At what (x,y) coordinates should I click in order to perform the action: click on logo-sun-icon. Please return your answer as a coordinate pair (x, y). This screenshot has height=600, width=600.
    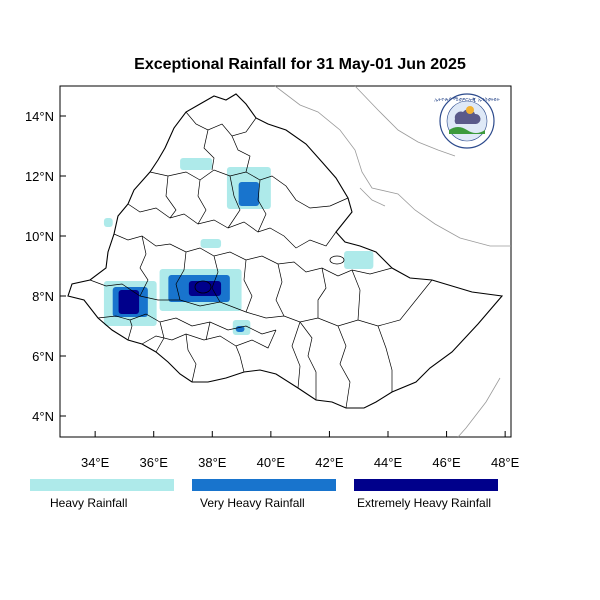
    Looking at the image, I should click on (470, 110).